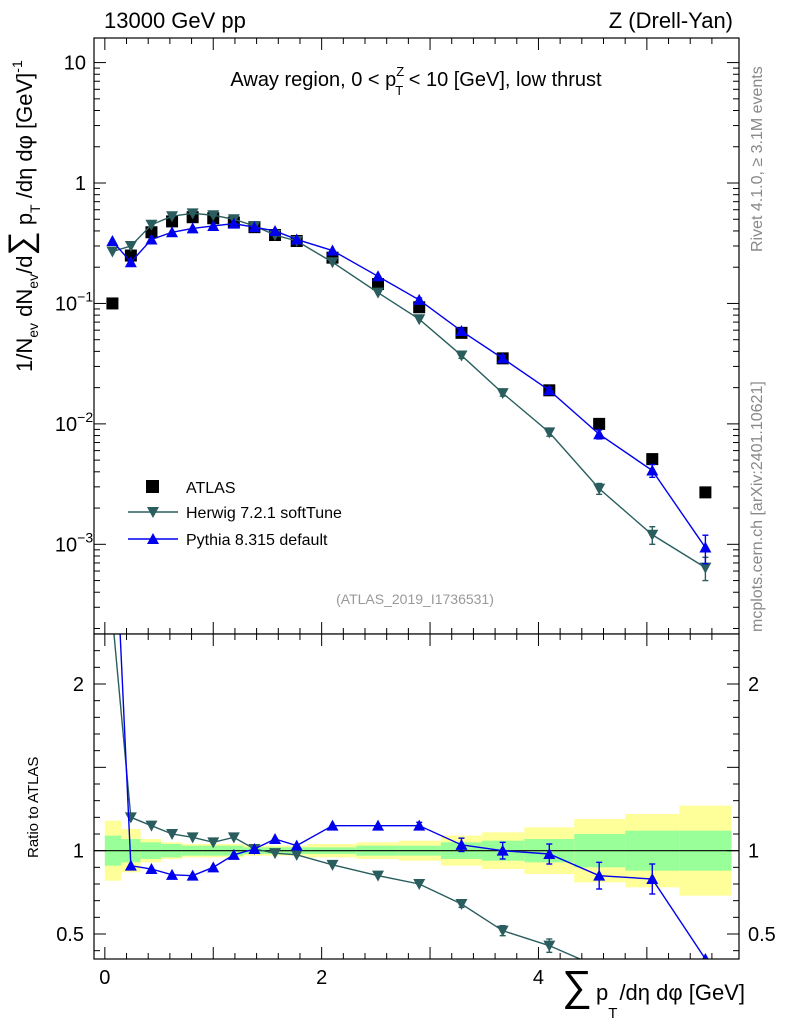  What do you see at coordinates (74, 422) in the screenshot?
I see `main-y-tick-label: 10⁻²` at bounding box center [74, 422].